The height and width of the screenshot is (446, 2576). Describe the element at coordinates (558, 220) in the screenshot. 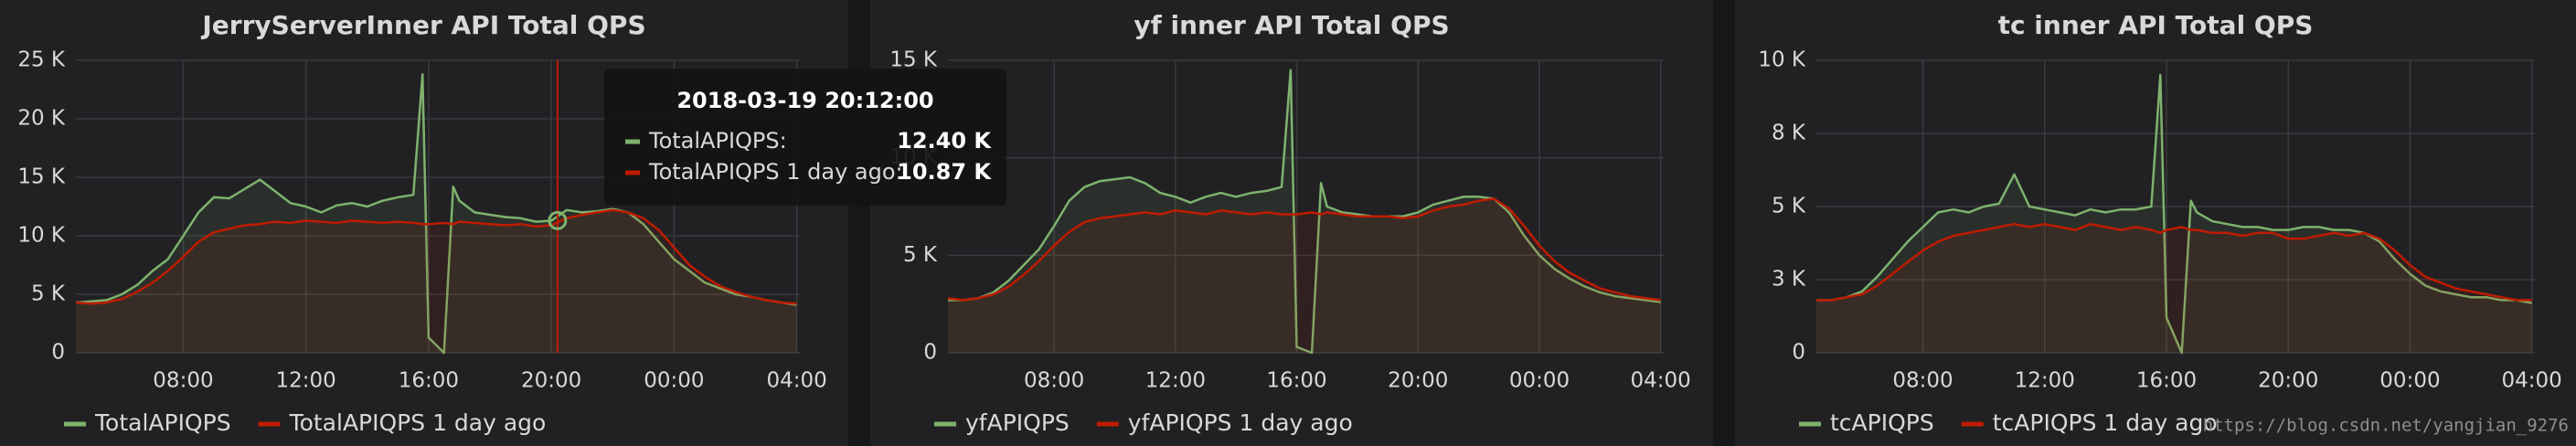

I see `hover-point` at that location.